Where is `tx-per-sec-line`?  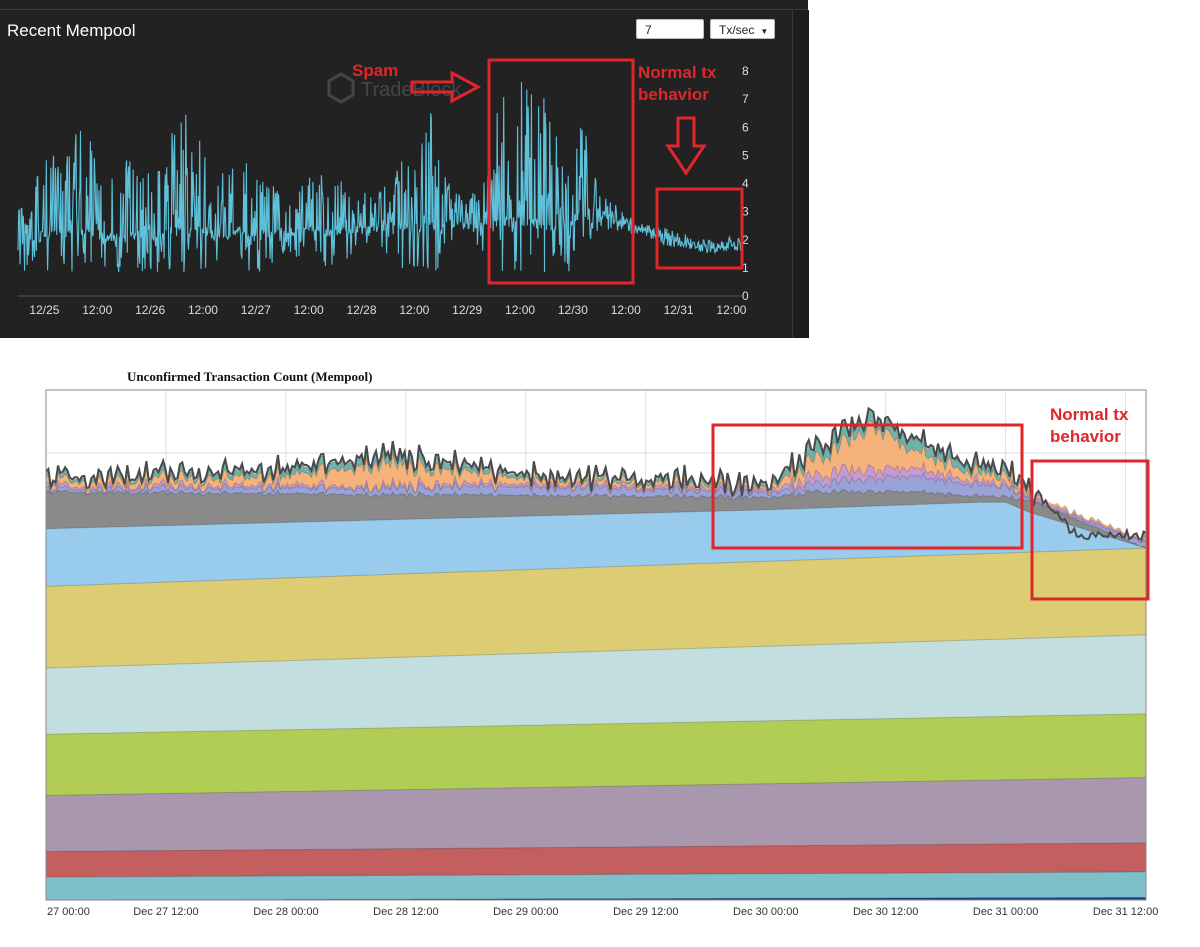 tx-per-sec-line is located at coordinates (380, 177).